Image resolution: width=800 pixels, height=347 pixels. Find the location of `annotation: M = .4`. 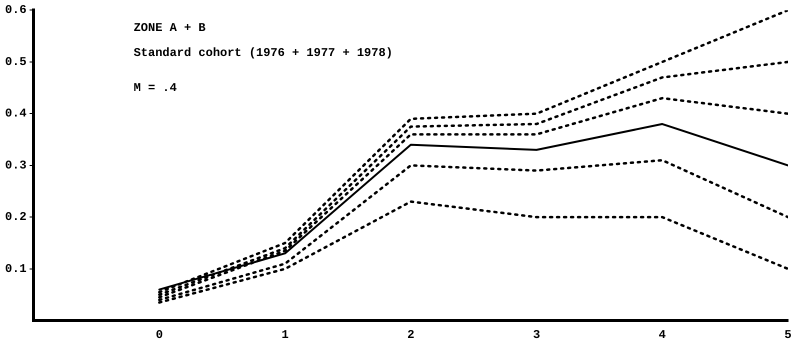

annotation: M = .4 is located at coordinates (155, 88).